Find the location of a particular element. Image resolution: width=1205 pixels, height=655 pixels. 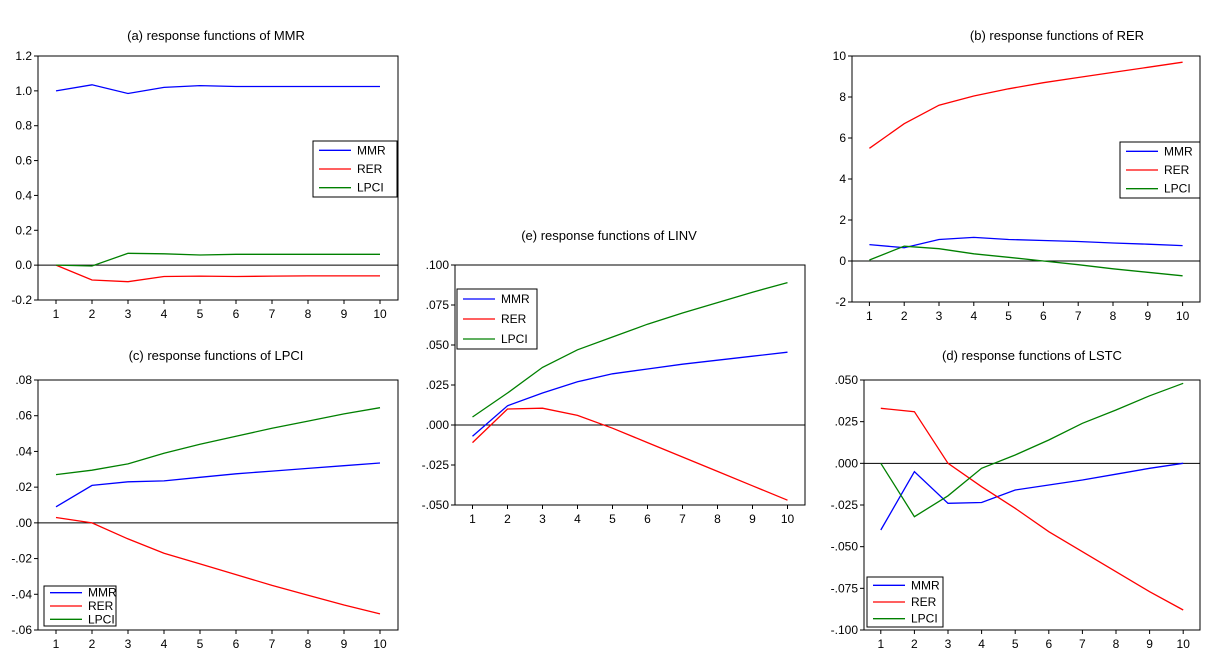

y-tick-label: .00 is located at coordinates (23, 523).